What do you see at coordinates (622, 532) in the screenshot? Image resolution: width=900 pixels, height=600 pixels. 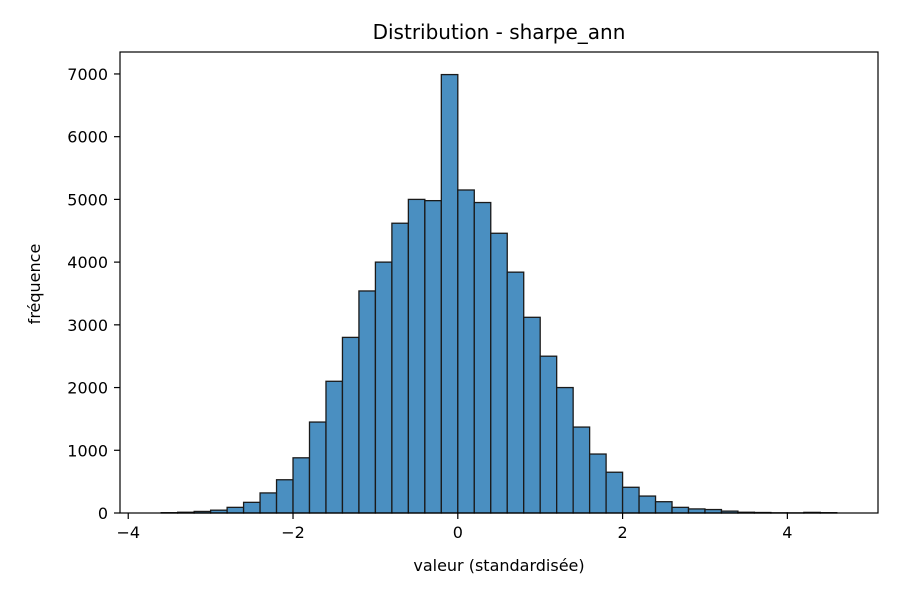 I see `x-tick-label: 2` at bounding box center [622, 532].